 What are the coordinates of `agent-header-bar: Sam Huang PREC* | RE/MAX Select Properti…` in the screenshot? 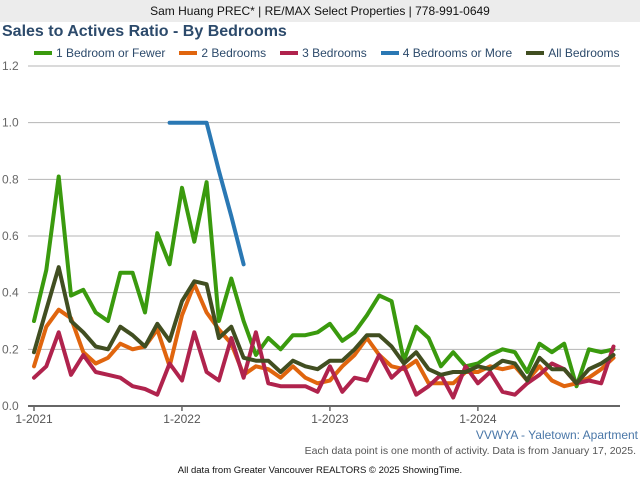 It's located at (320, 11).